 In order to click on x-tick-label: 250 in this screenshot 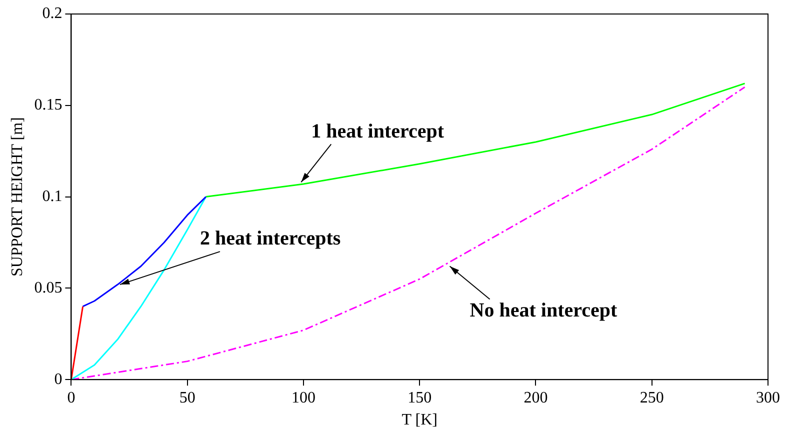, I will do `click(652, 397)`.